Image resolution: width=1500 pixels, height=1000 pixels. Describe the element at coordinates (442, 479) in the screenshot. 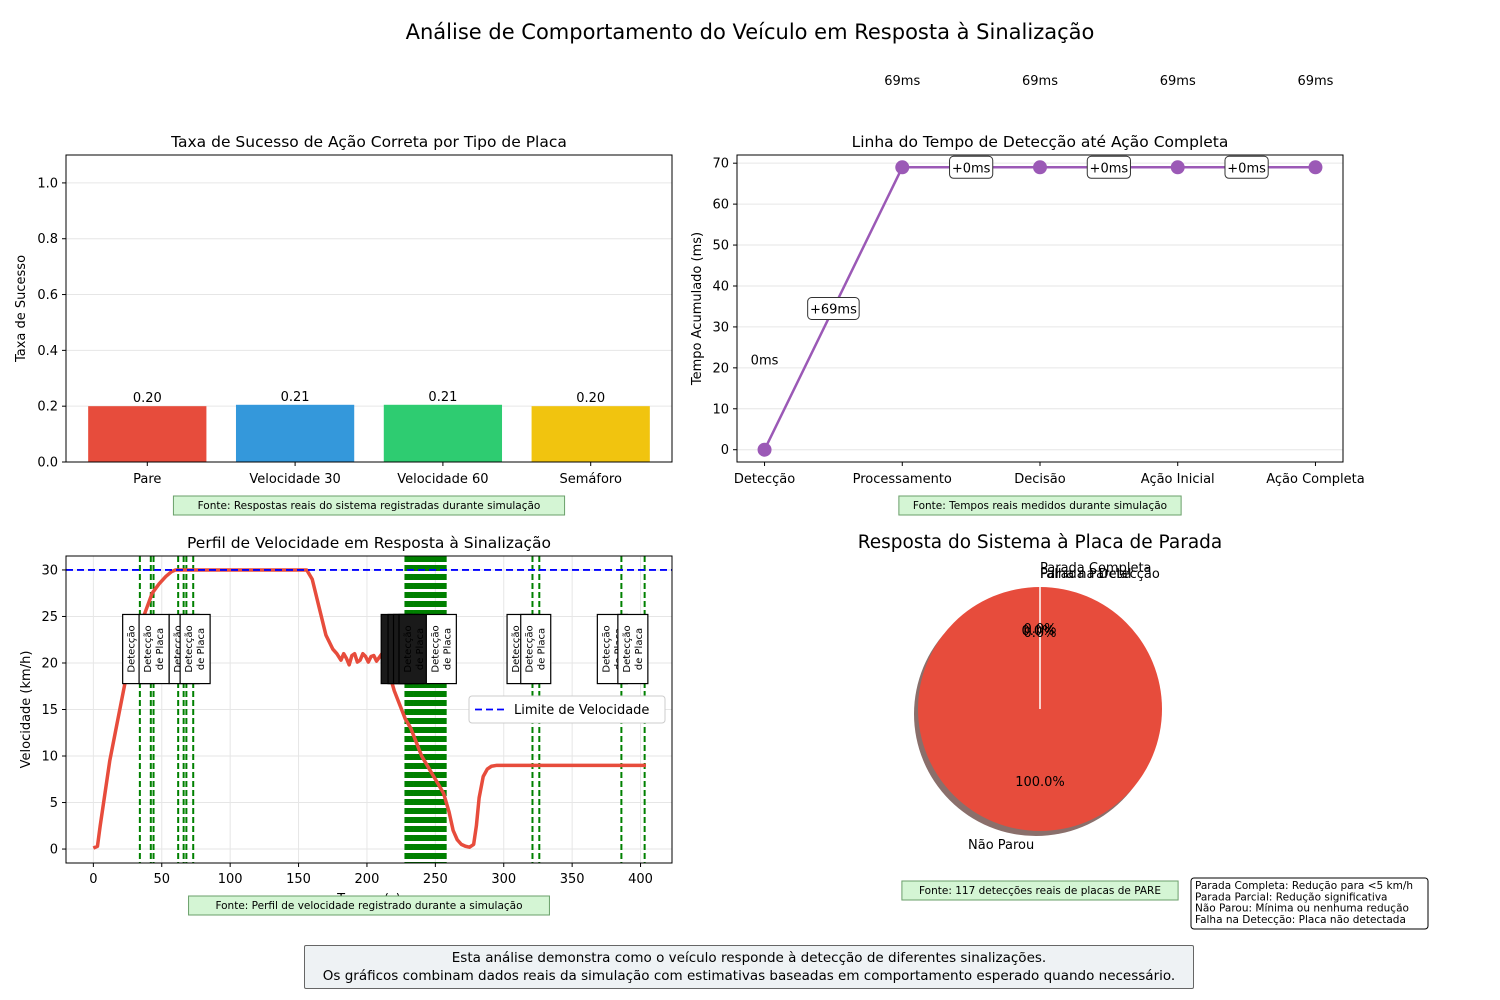

I see `x-tick-label: Velocidade 60` at that location.